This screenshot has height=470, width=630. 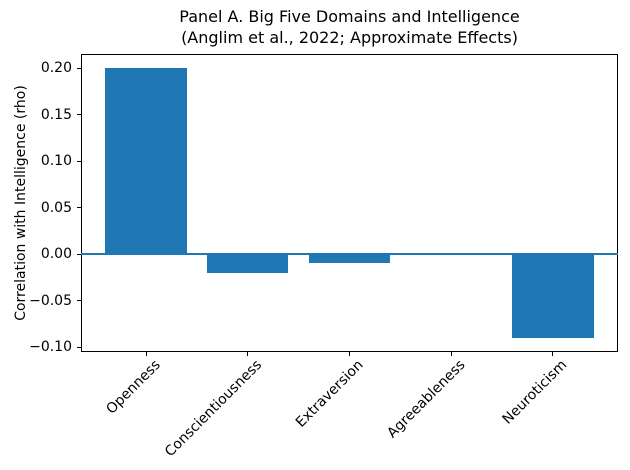 What do you see at coordinates (553, 296) in the screenshot?
I see `bar-neuroticism` at bounding box center [553, 296].